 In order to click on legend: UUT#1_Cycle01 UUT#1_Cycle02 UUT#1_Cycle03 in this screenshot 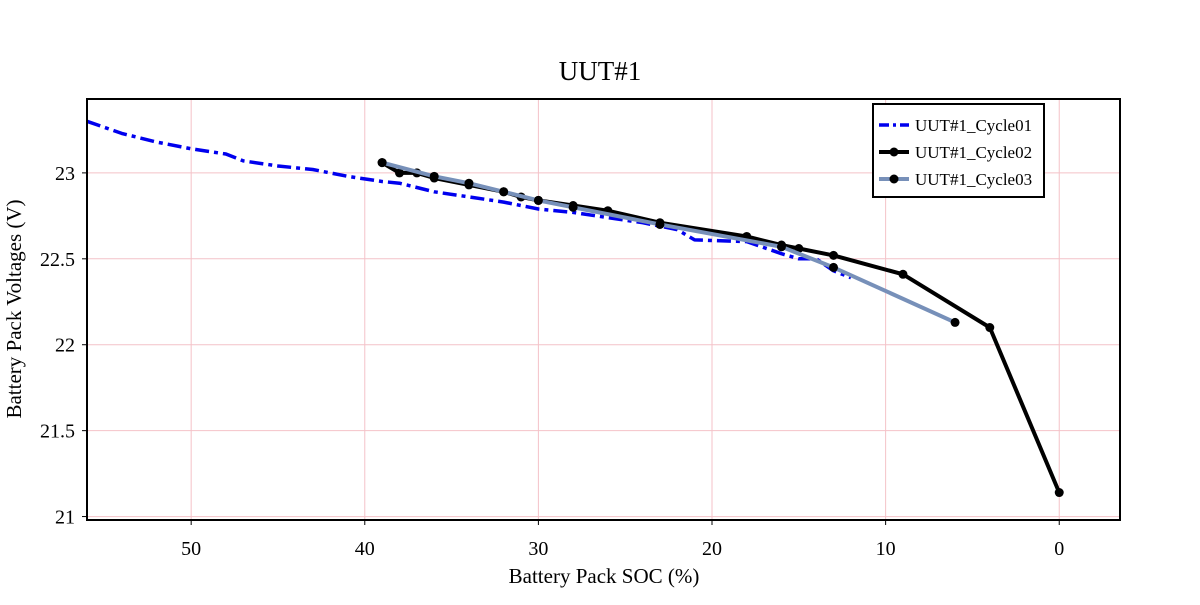, I will do `click(958, 150)`.